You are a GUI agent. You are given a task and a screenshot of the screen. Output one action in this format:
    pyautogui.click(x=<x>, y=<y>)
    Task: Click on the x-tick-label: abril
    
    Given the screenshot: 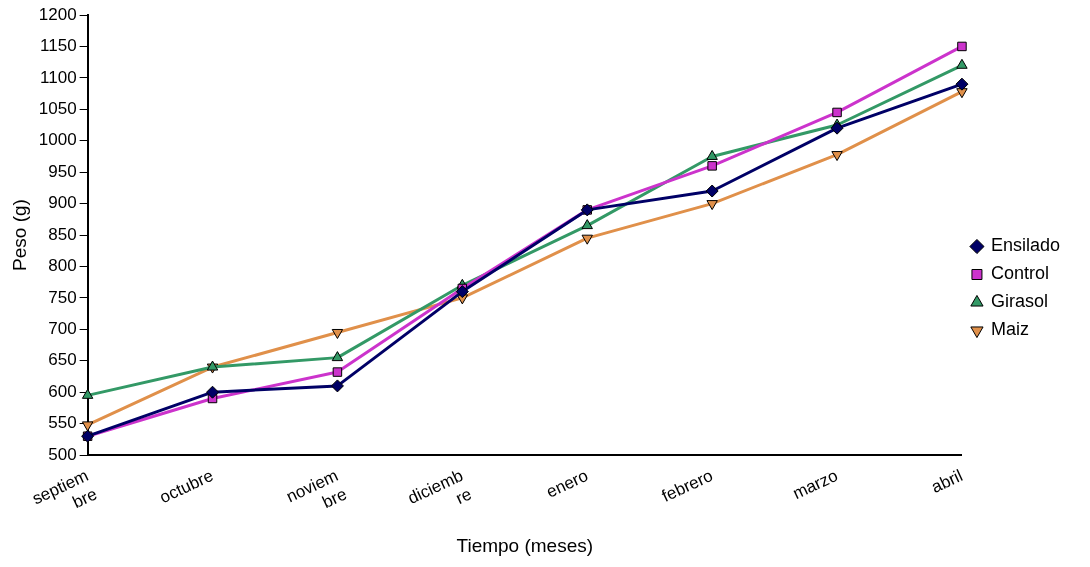 What is the action you would take?
    pyautogui.click(x=947, y=481)
    